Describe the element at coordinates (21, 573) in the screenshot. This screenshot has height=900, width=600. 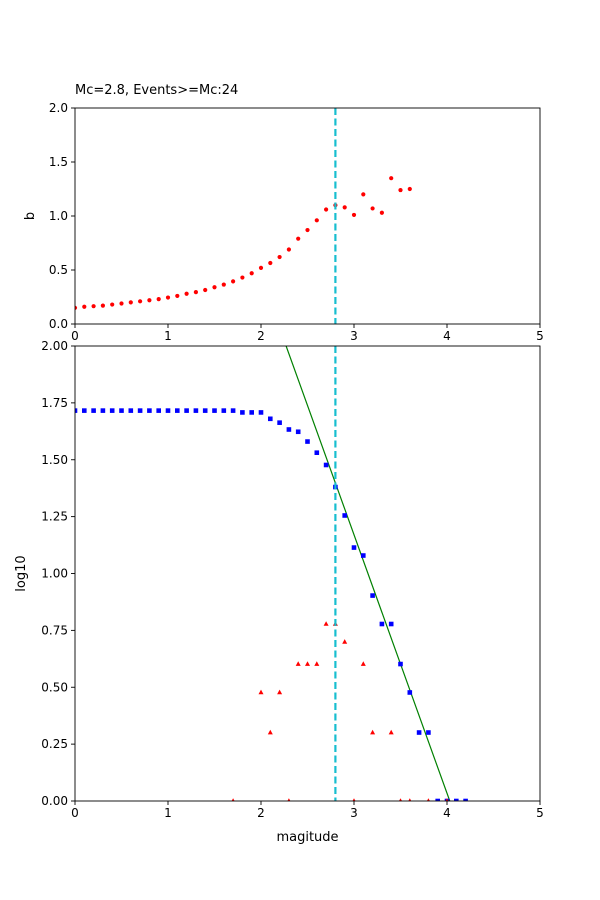
I see `y-axis-label: log10` at that location.